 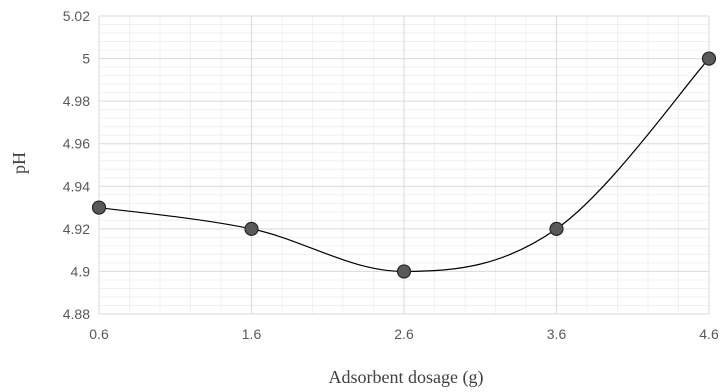 I want to click on y-tick-label: 4.96, so click(x=76, y=144).